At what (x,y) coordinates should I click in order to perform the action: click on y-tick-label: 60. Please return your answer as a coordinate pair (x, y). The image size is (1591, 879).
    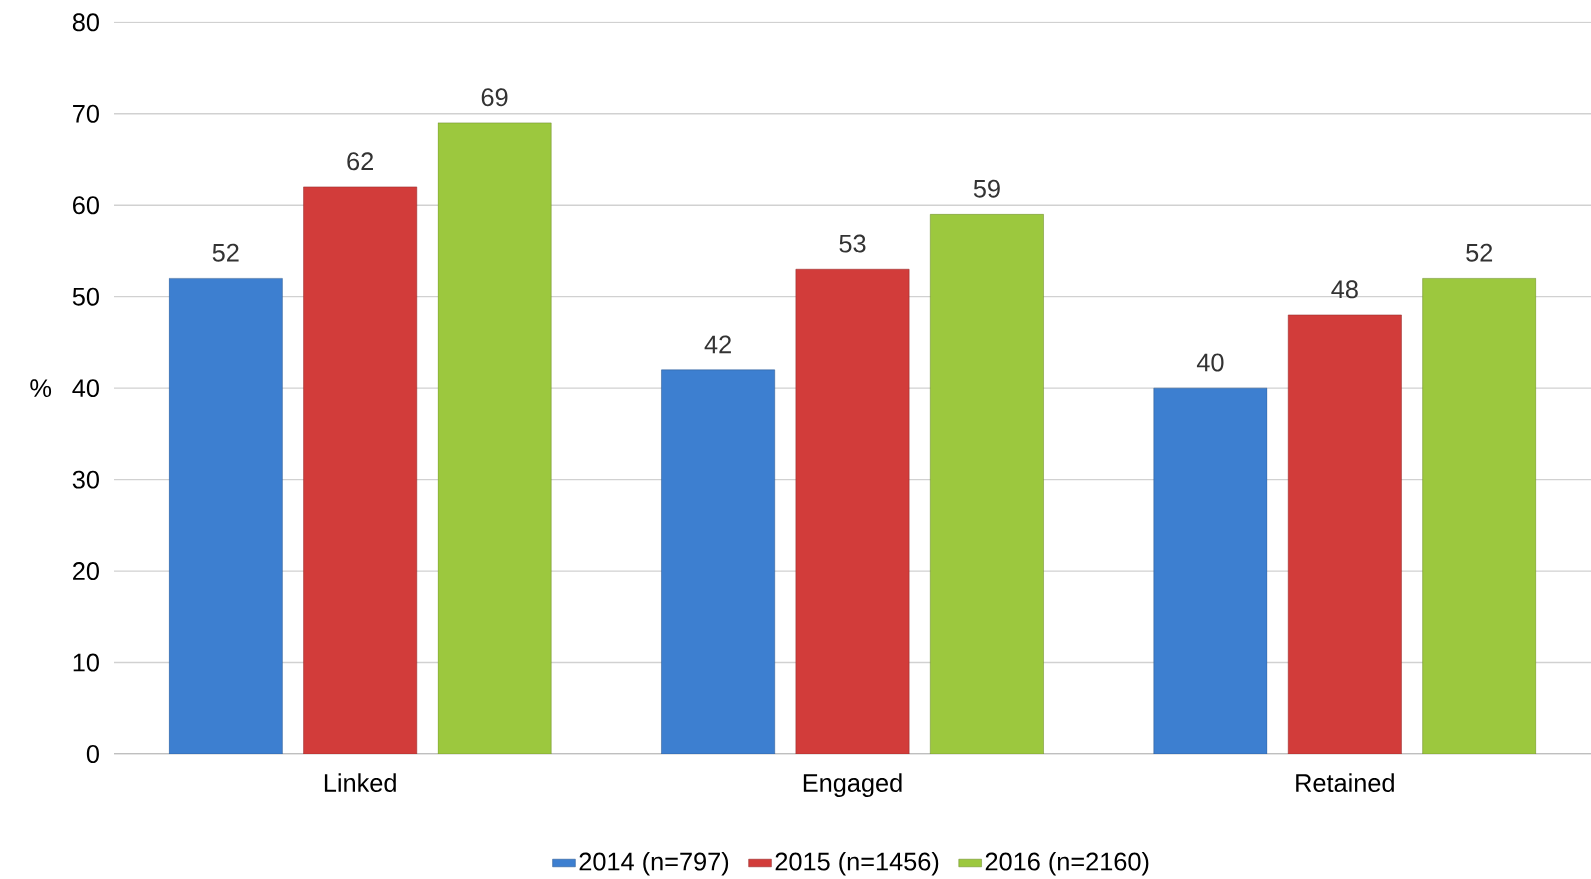
    Looking at the image, I should click on (86, 205).